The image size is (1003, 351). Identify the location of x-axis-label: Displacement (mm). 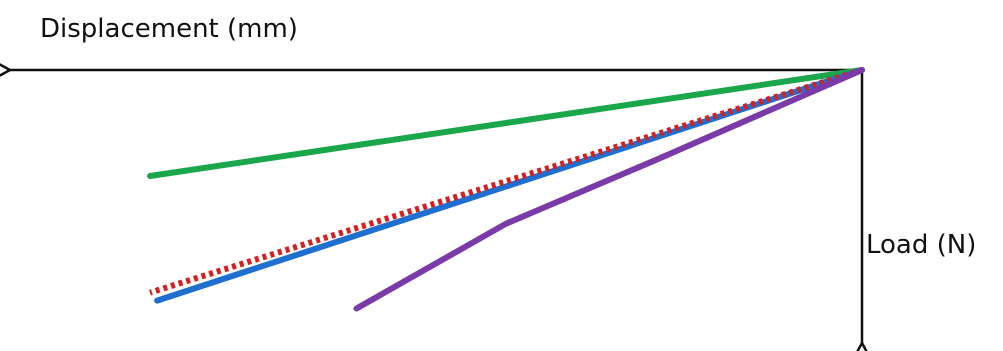
(169, 29).